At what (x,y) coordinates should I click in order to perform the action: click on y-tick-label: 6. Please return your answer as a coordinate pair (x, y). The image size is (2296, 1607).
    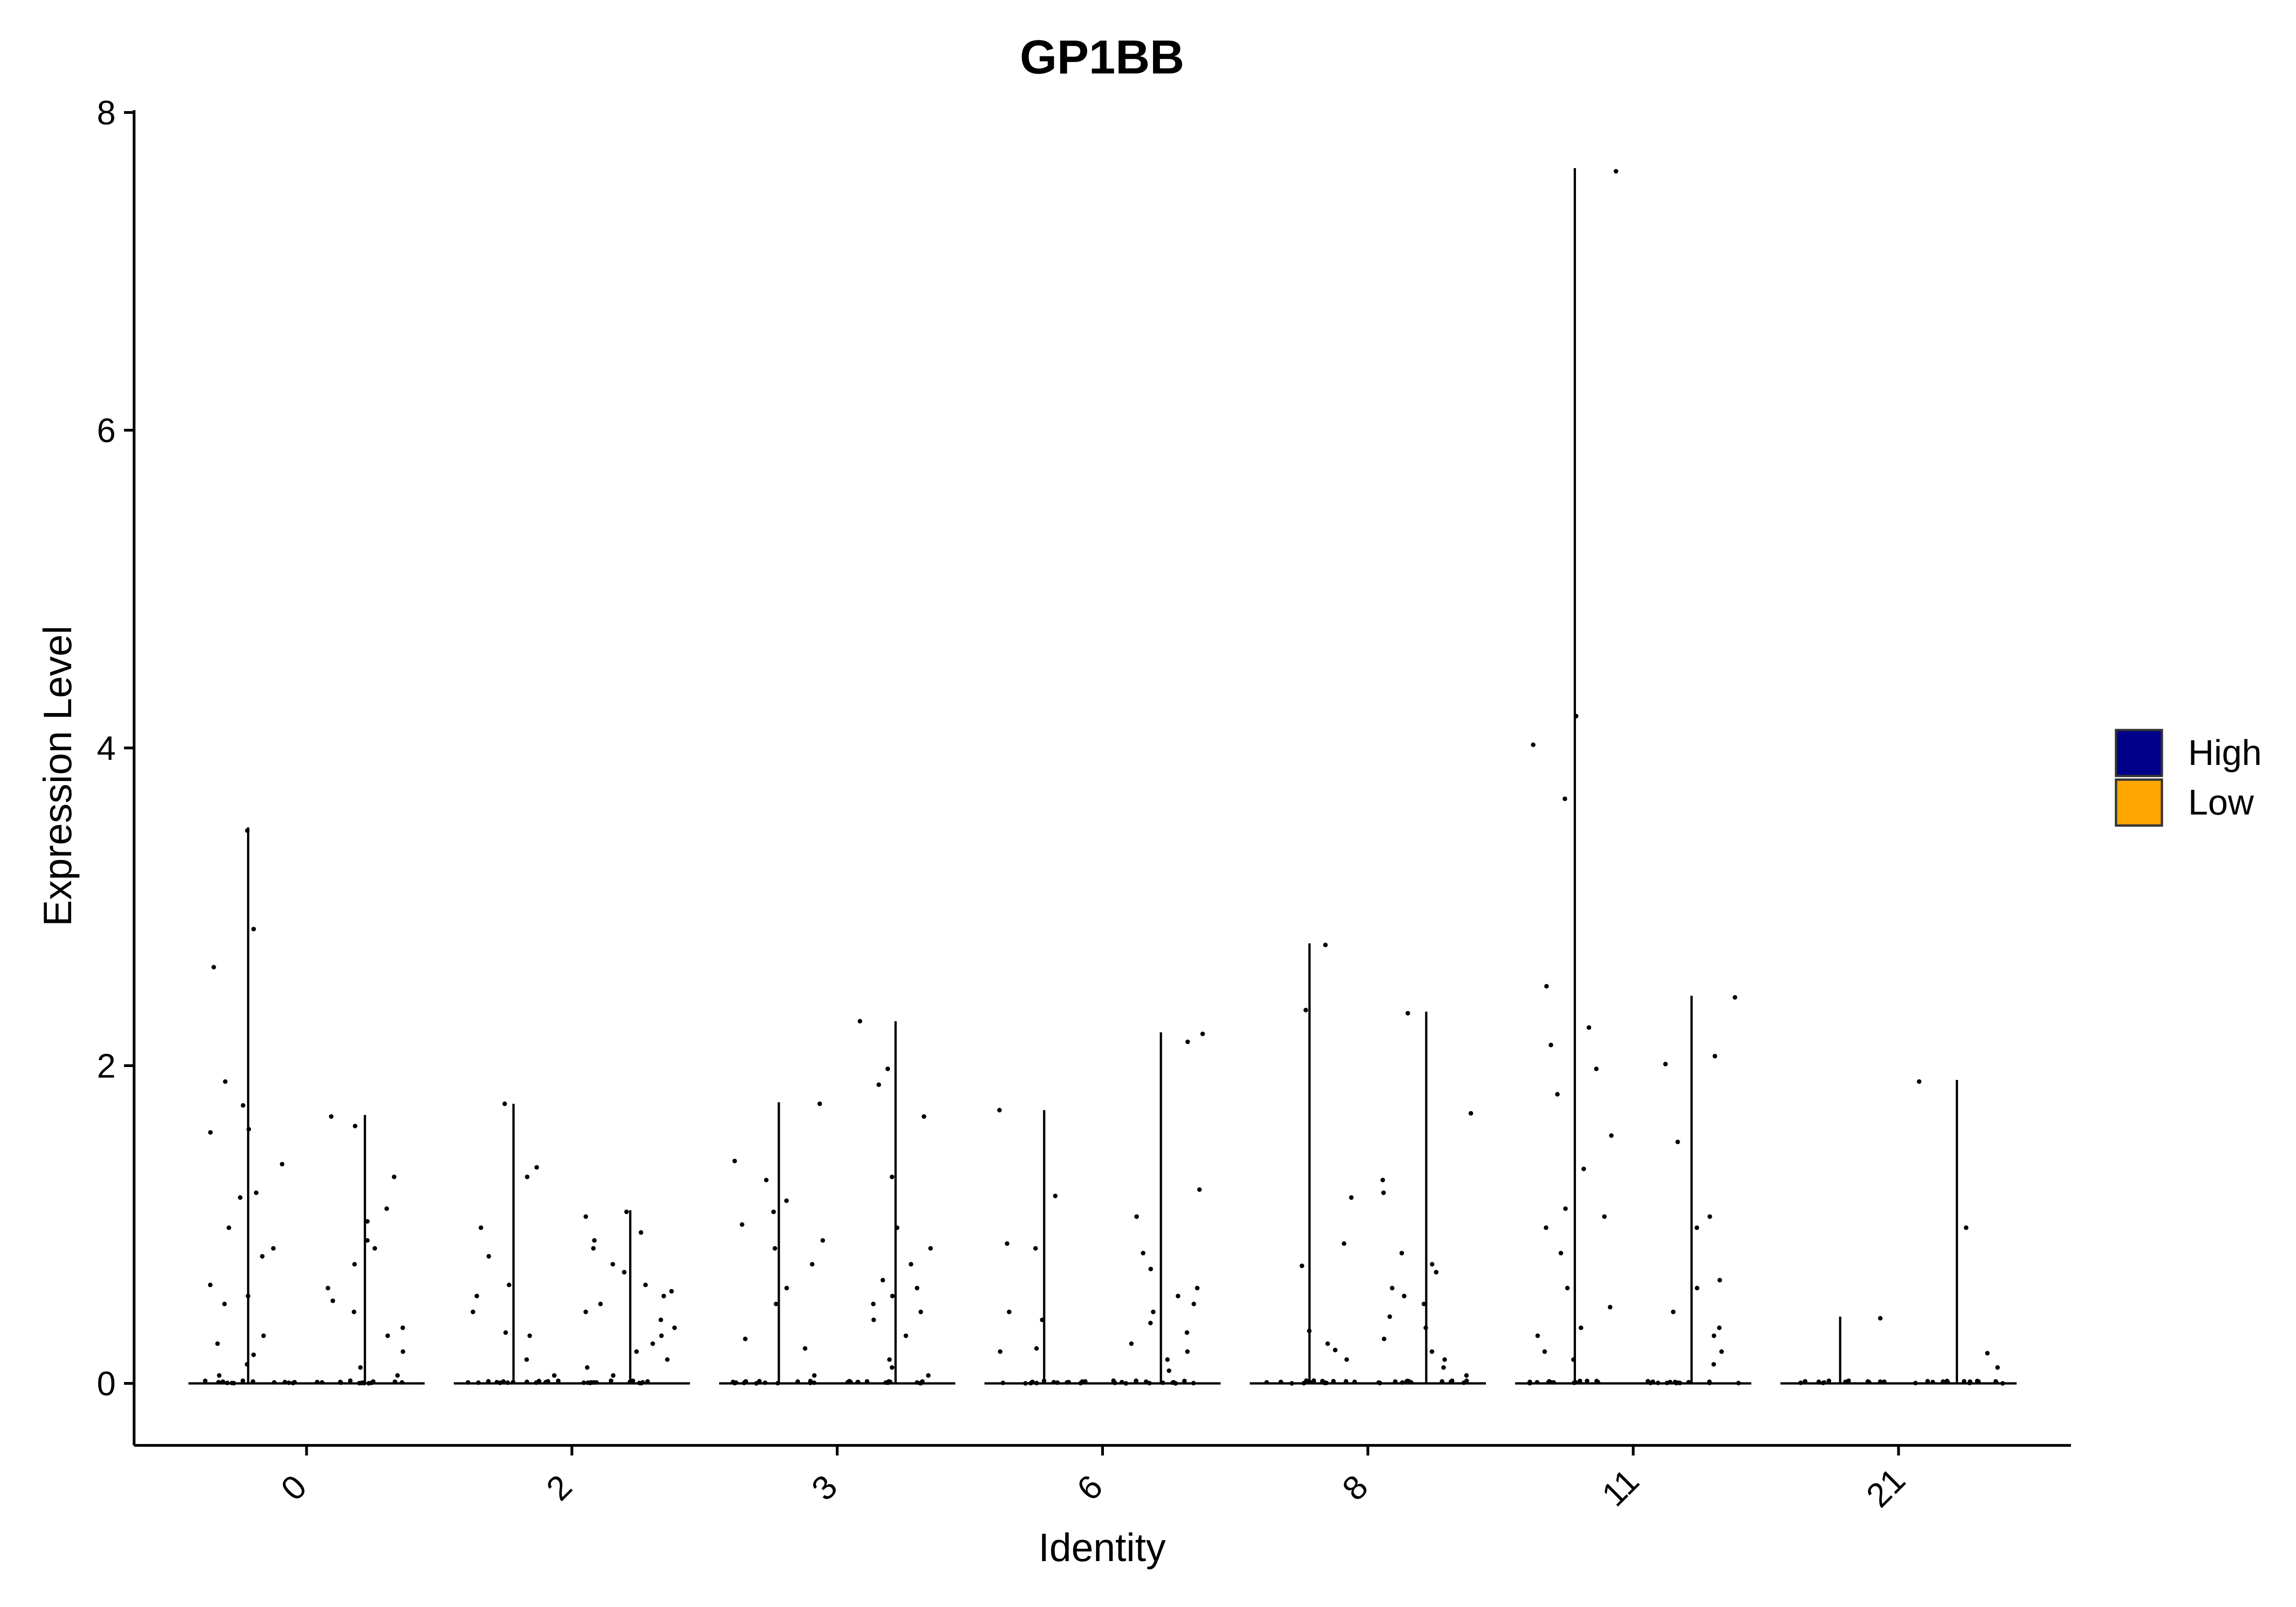
    Looking at the image, I should click on (106, 430).